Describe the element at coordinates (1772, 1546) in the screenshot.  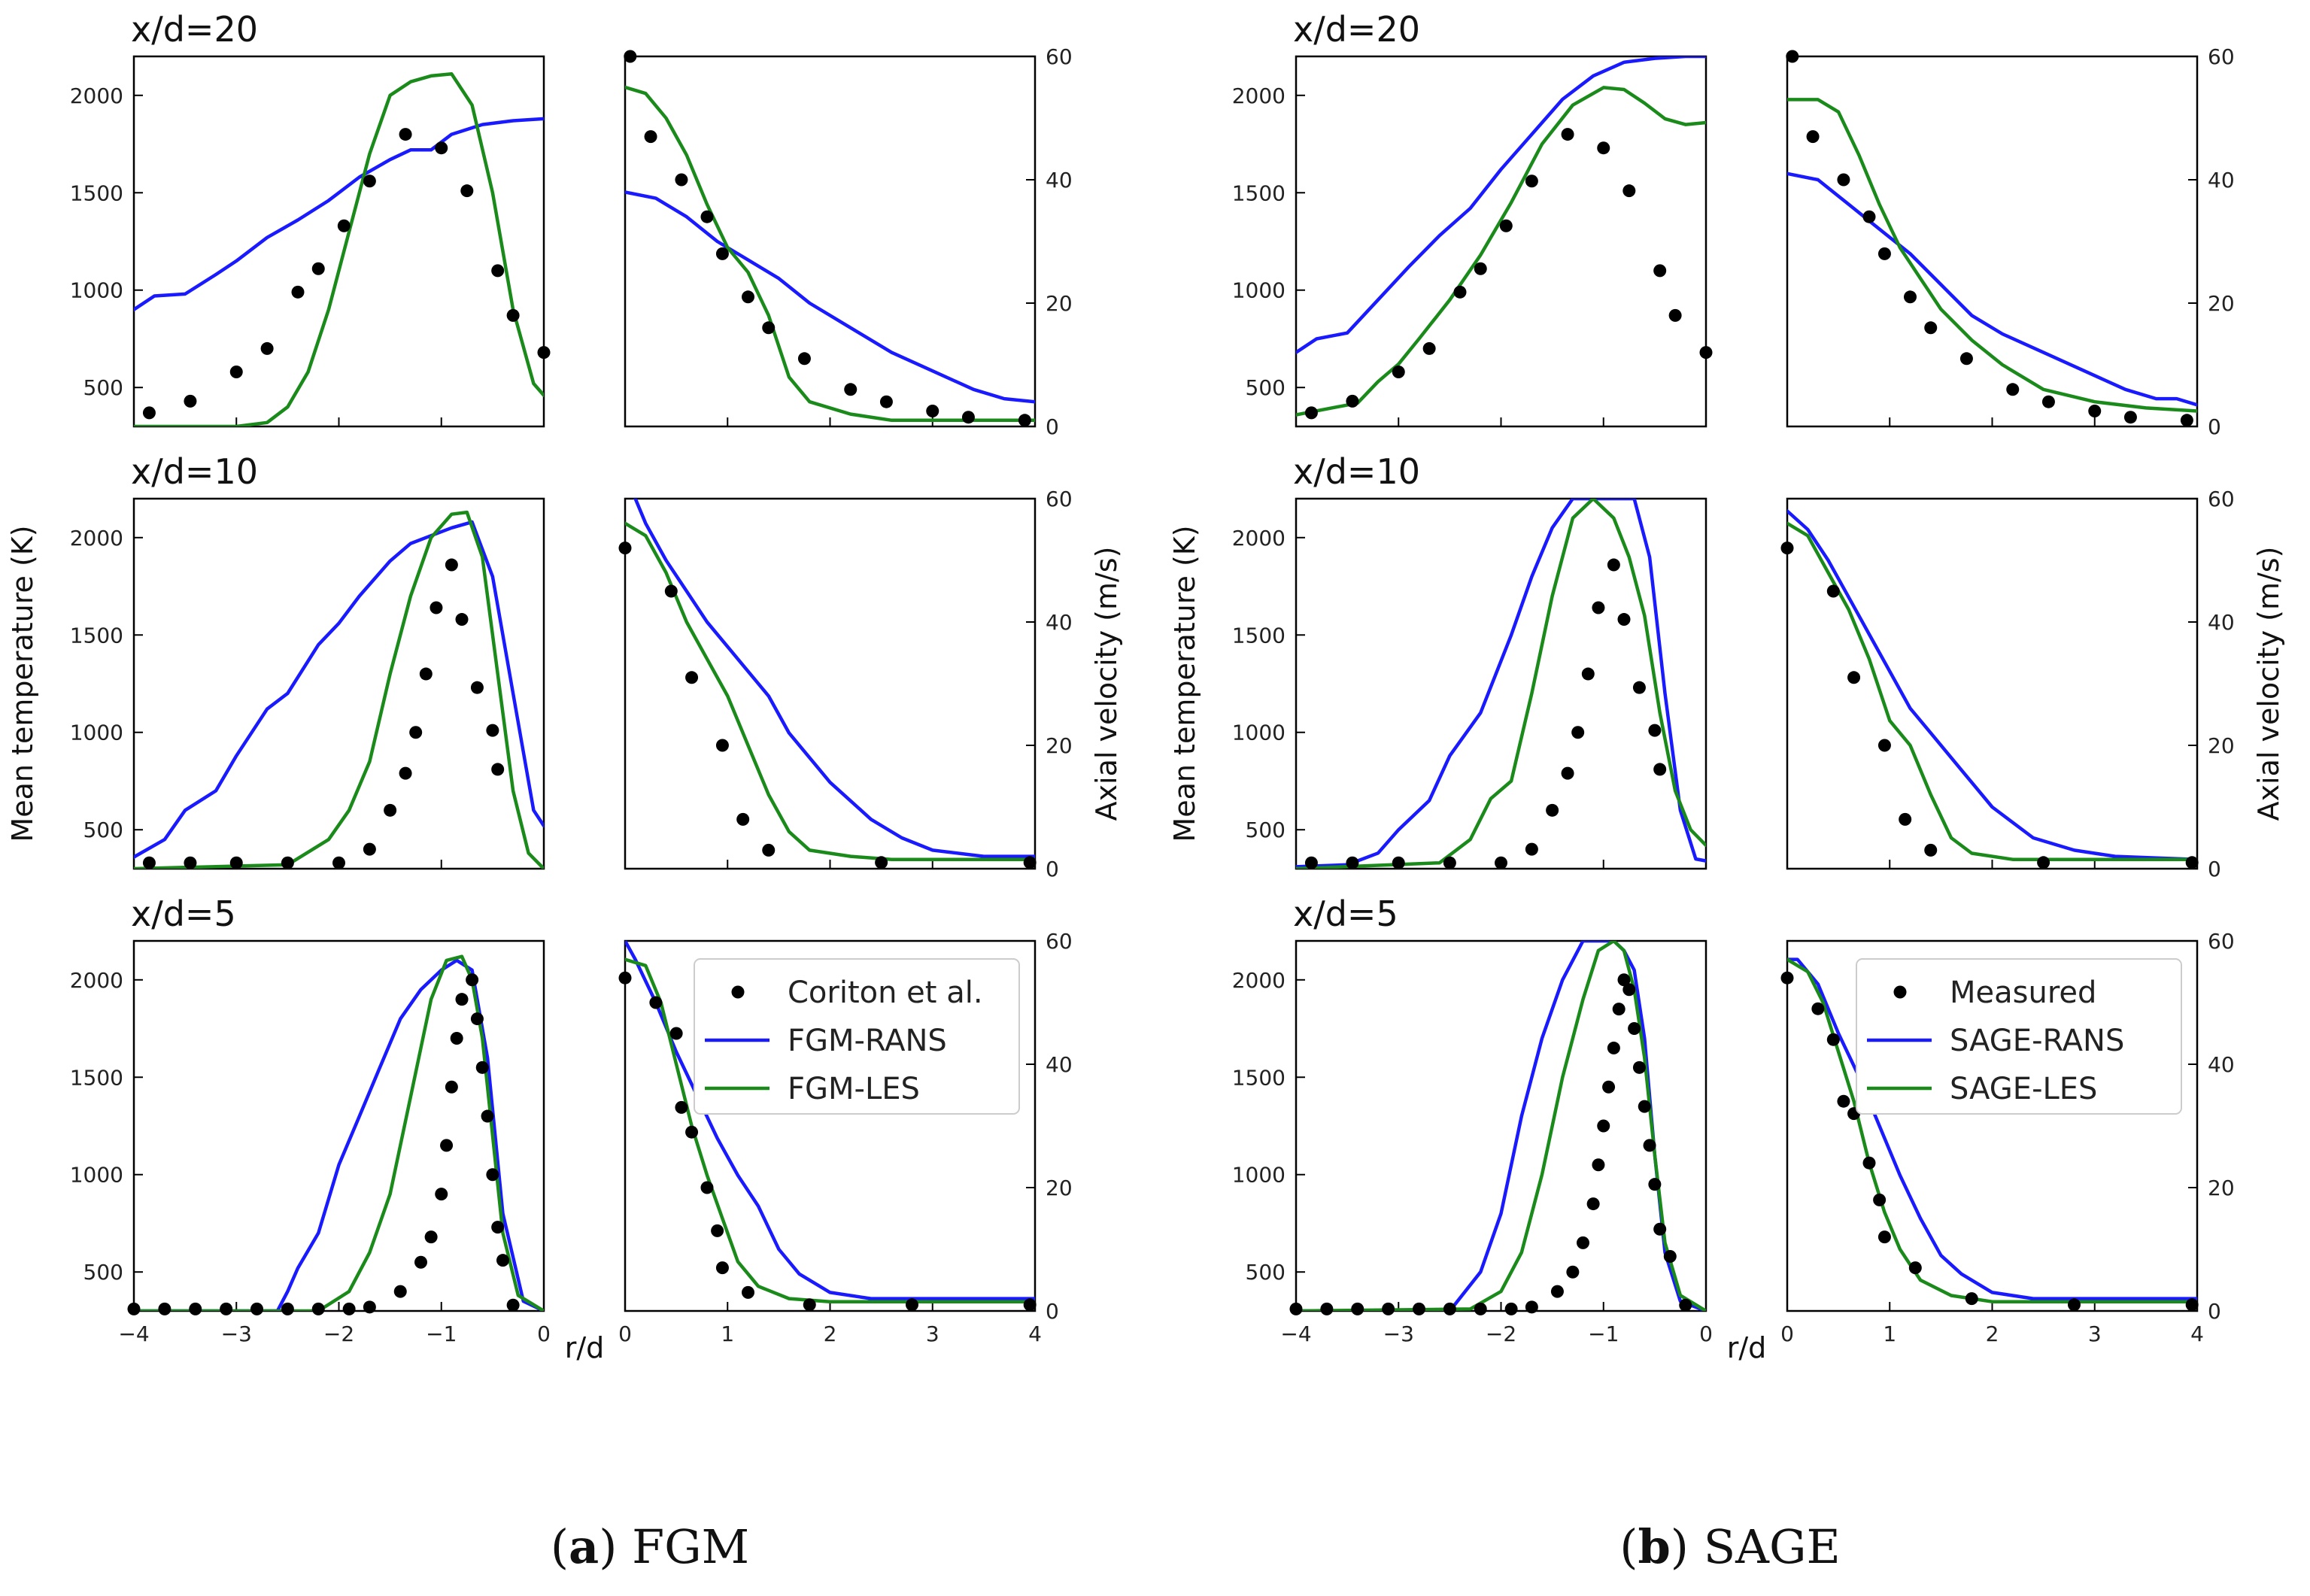
I see `caption-b-text: SAGE` at that location.